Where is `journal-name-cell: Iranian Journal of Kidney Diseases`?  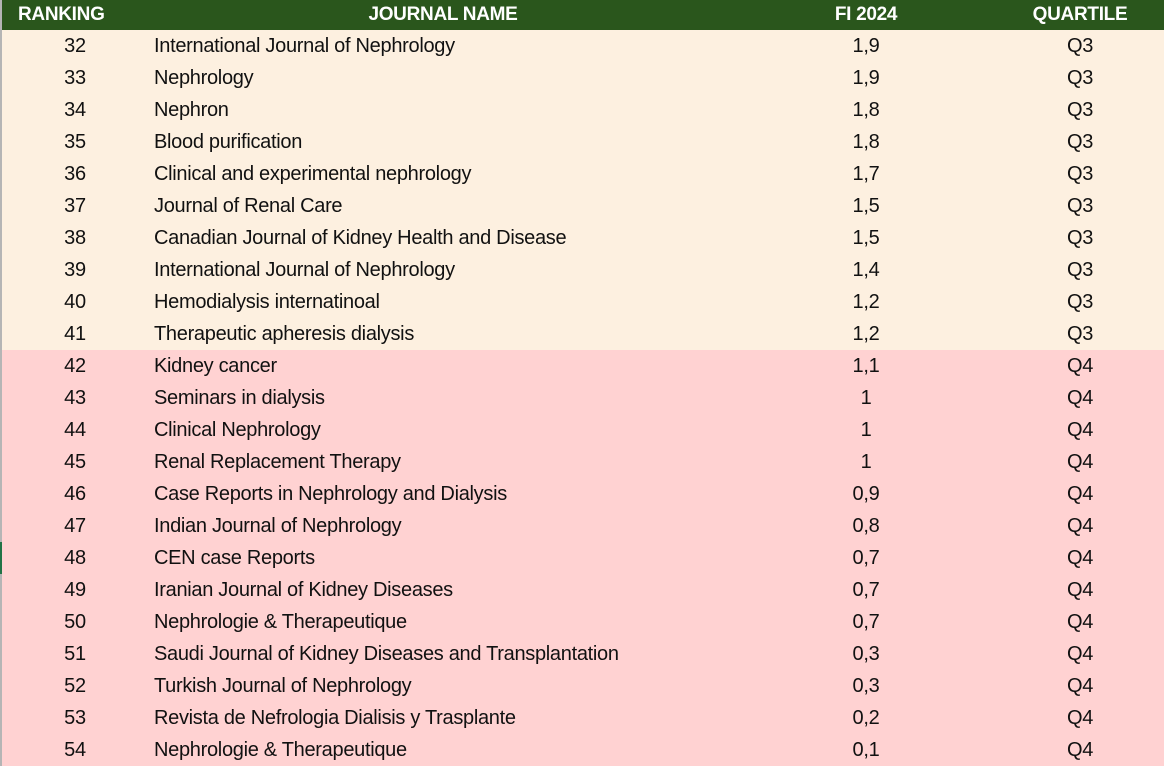 journal-name-cell: Iranian Journal of Kidney Diseases is located at coordinates (443, 590).